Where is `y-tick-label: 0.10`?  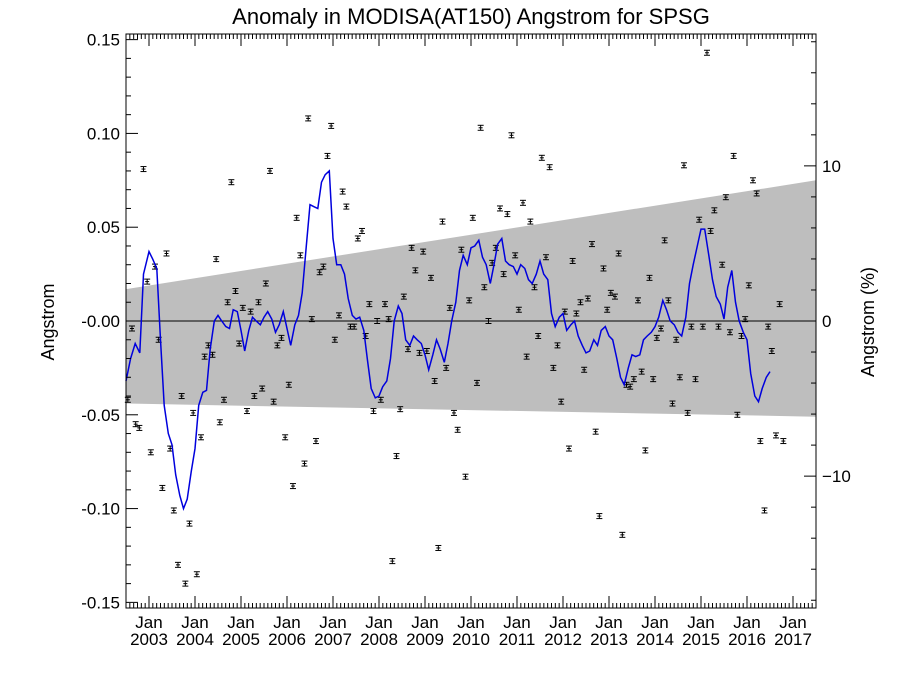
y-tick-label: 0.10 is located at coordinates (103, 133).